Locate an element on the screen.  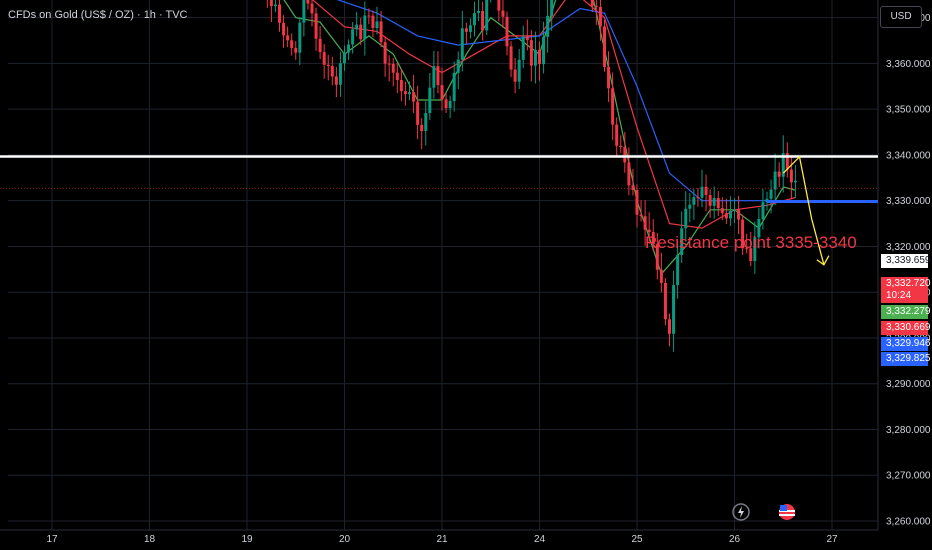
y-tick-label: 3,330.000 is located at coordinates (908, 201).